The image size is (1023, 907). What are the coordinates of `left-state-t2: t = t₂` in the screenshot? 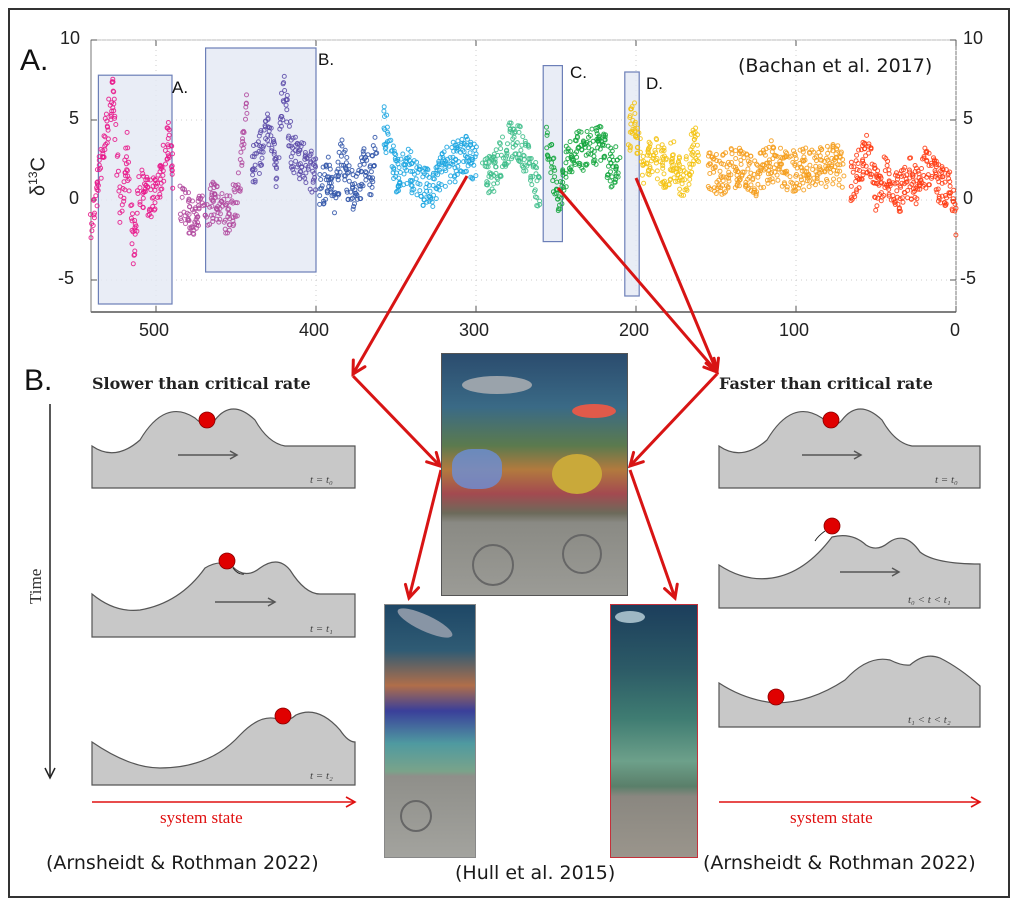 It's located at (321, 776).